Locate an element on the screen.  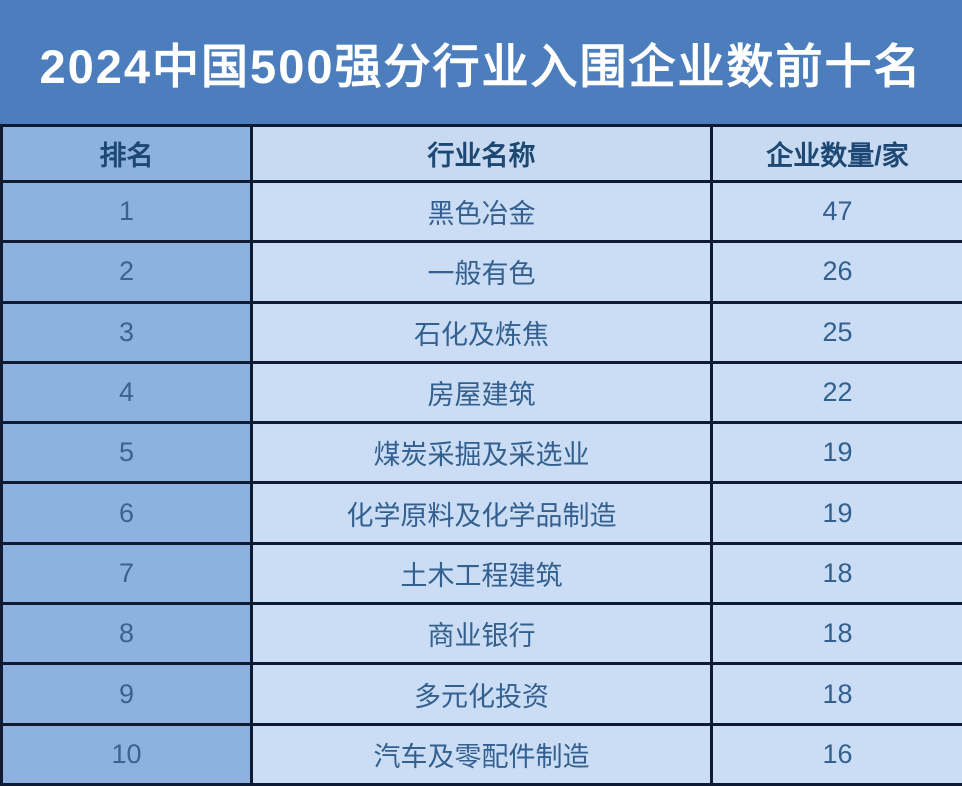
rank-cell: 10 is located at coordinates (126, 754).